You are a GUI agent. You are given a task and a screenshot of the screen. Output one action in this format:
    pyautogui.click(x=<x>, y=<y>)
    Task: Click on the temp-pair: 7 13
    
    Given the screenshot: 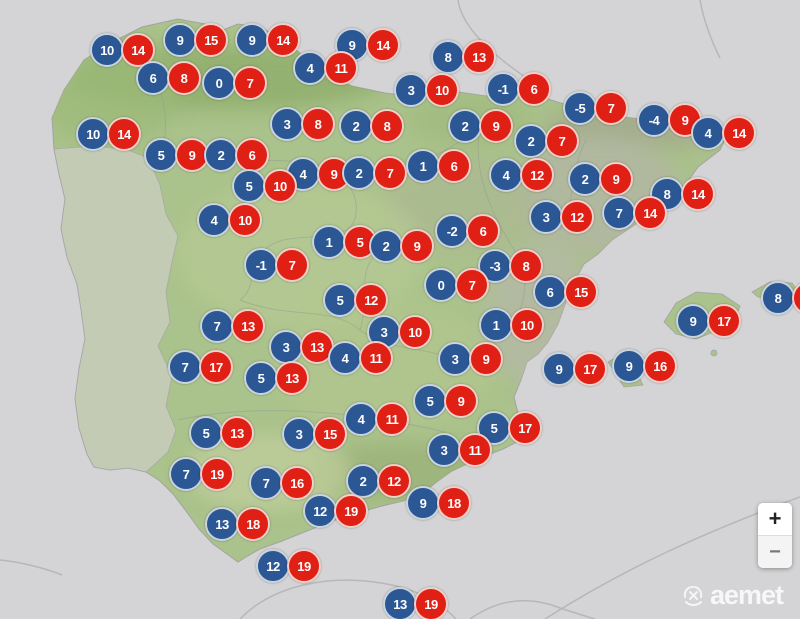 What is the action you would take?
    pyautogui.click(x=232, y=326)
    